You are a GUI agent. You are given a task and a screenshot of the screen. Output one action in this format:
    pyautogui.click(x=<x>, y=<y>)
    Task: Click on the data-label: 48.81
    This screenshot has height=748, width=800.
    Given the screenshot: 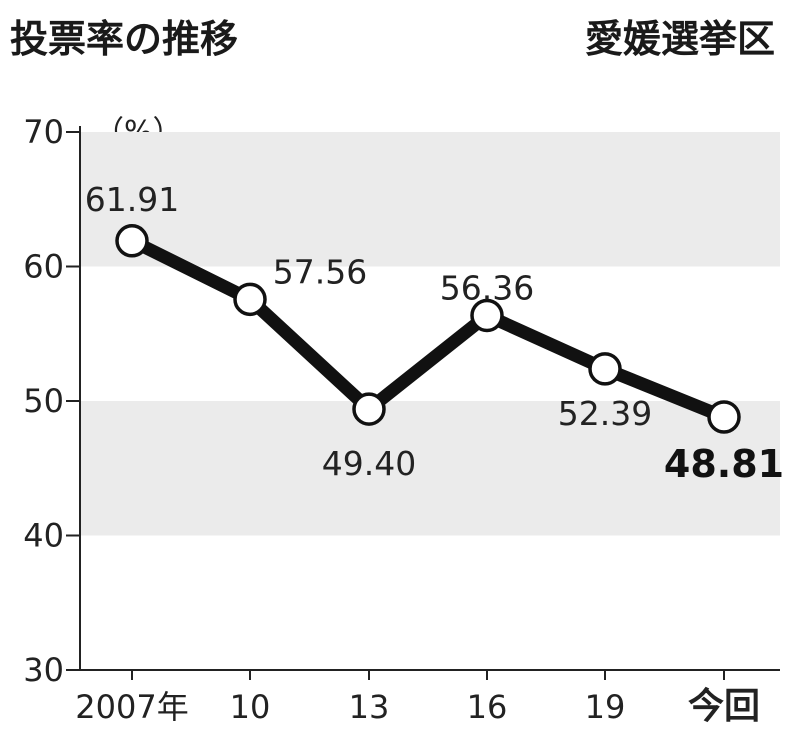 What is the action you would take?
    pyautogui.click(x=724, y=464)
    